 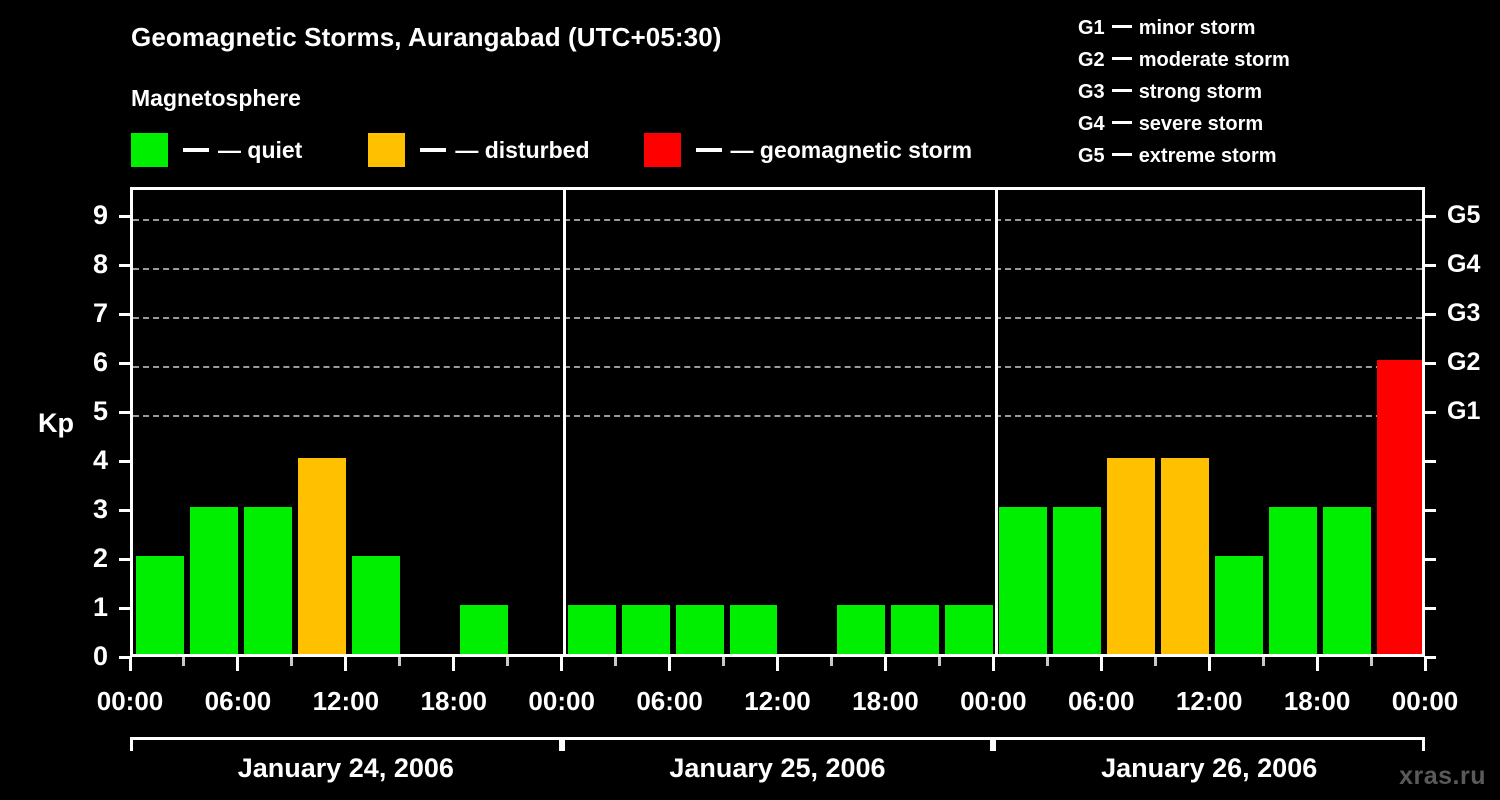 I want to click on gscale-label-g1: minor storm, so click(x=1197, y=28).